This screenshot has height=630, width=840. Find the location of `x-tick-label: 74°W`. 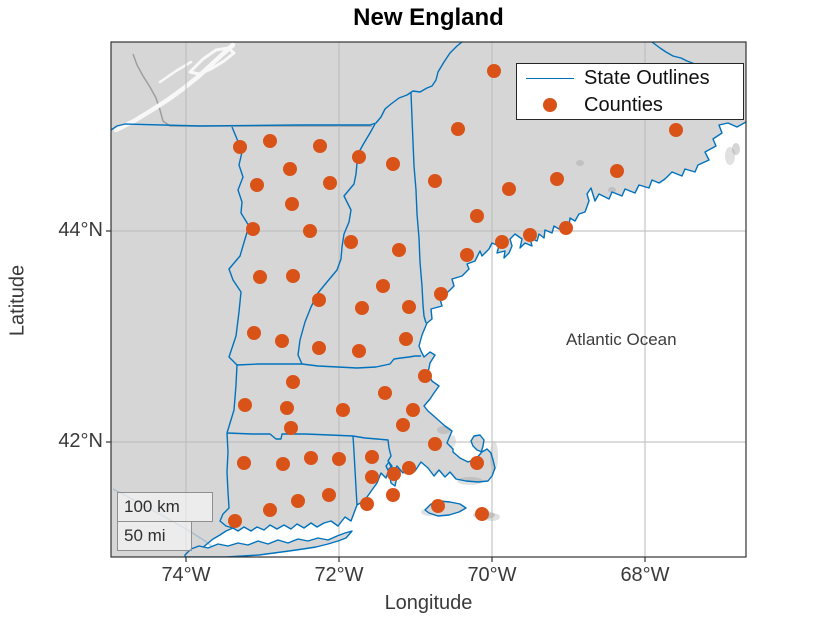

x-tick-label: 74°W is located at coordinates (186, 575).